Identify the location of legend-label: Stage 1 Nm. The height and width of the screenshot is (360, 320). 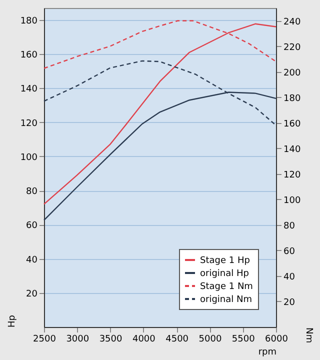
(226, 287).